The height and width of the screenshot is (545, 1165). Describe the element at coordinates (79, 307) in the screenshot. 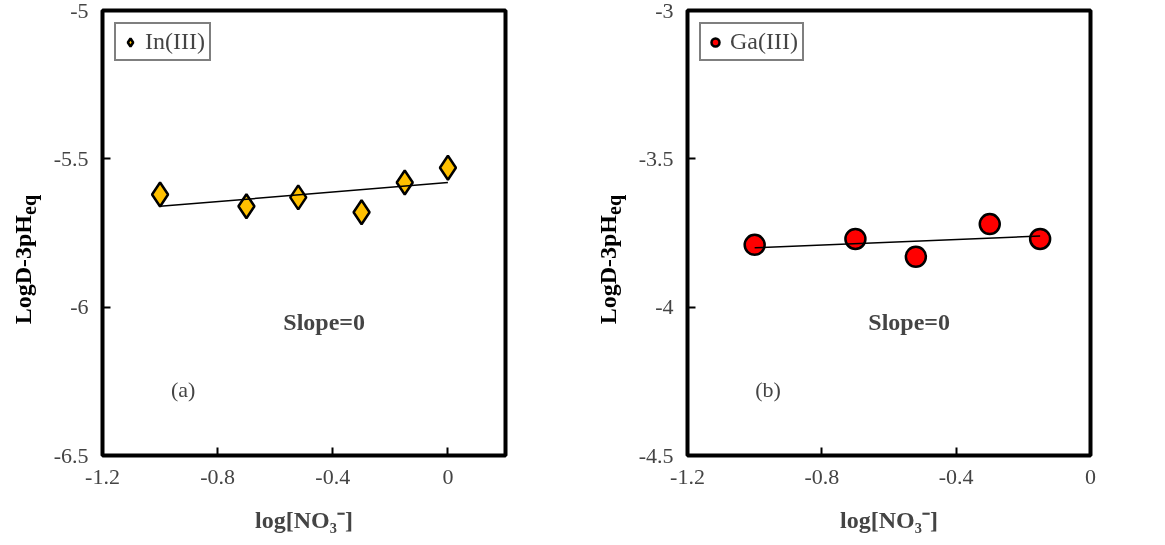

I see `y-tick-label: -6` at that location.